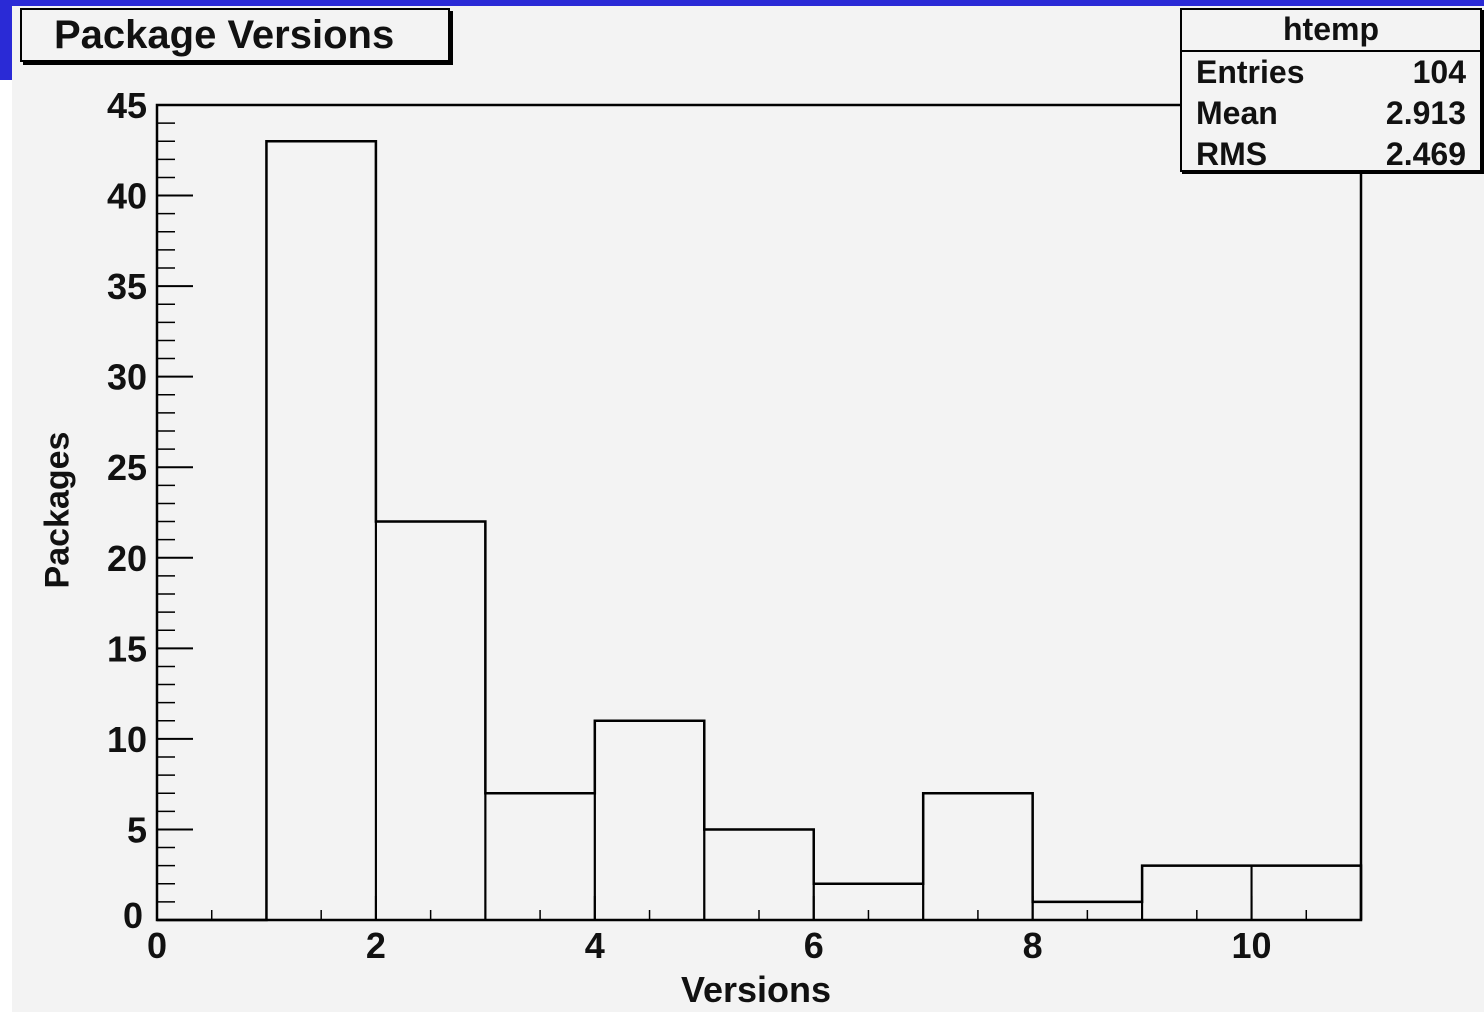  I want to click on y-tick-label: 30, so click(127, 377).